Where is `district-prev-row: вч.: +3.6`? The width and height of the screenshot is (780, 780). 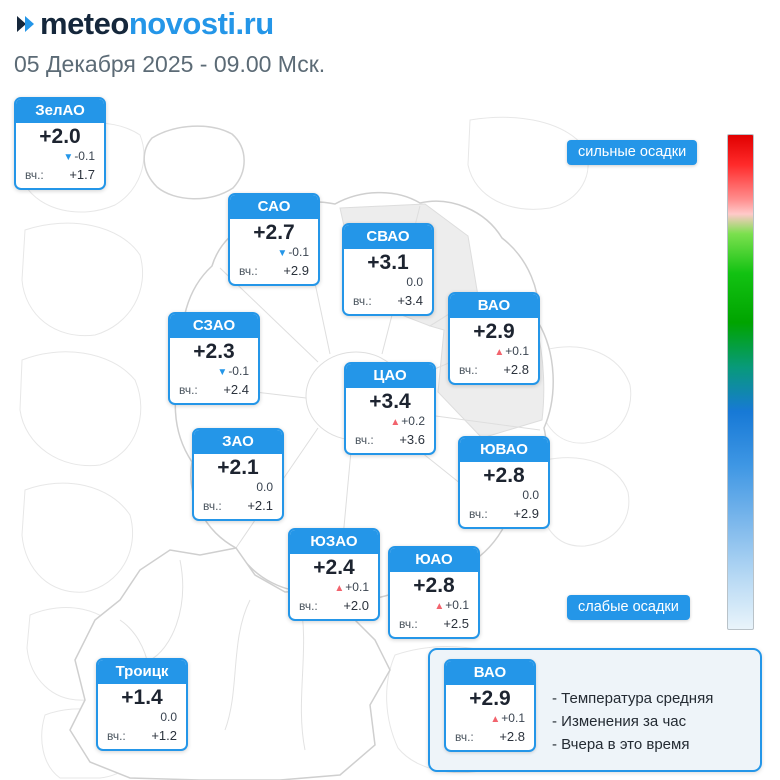
district-prev-row: вч.: +3.6 is located at coordinates (390, 441).